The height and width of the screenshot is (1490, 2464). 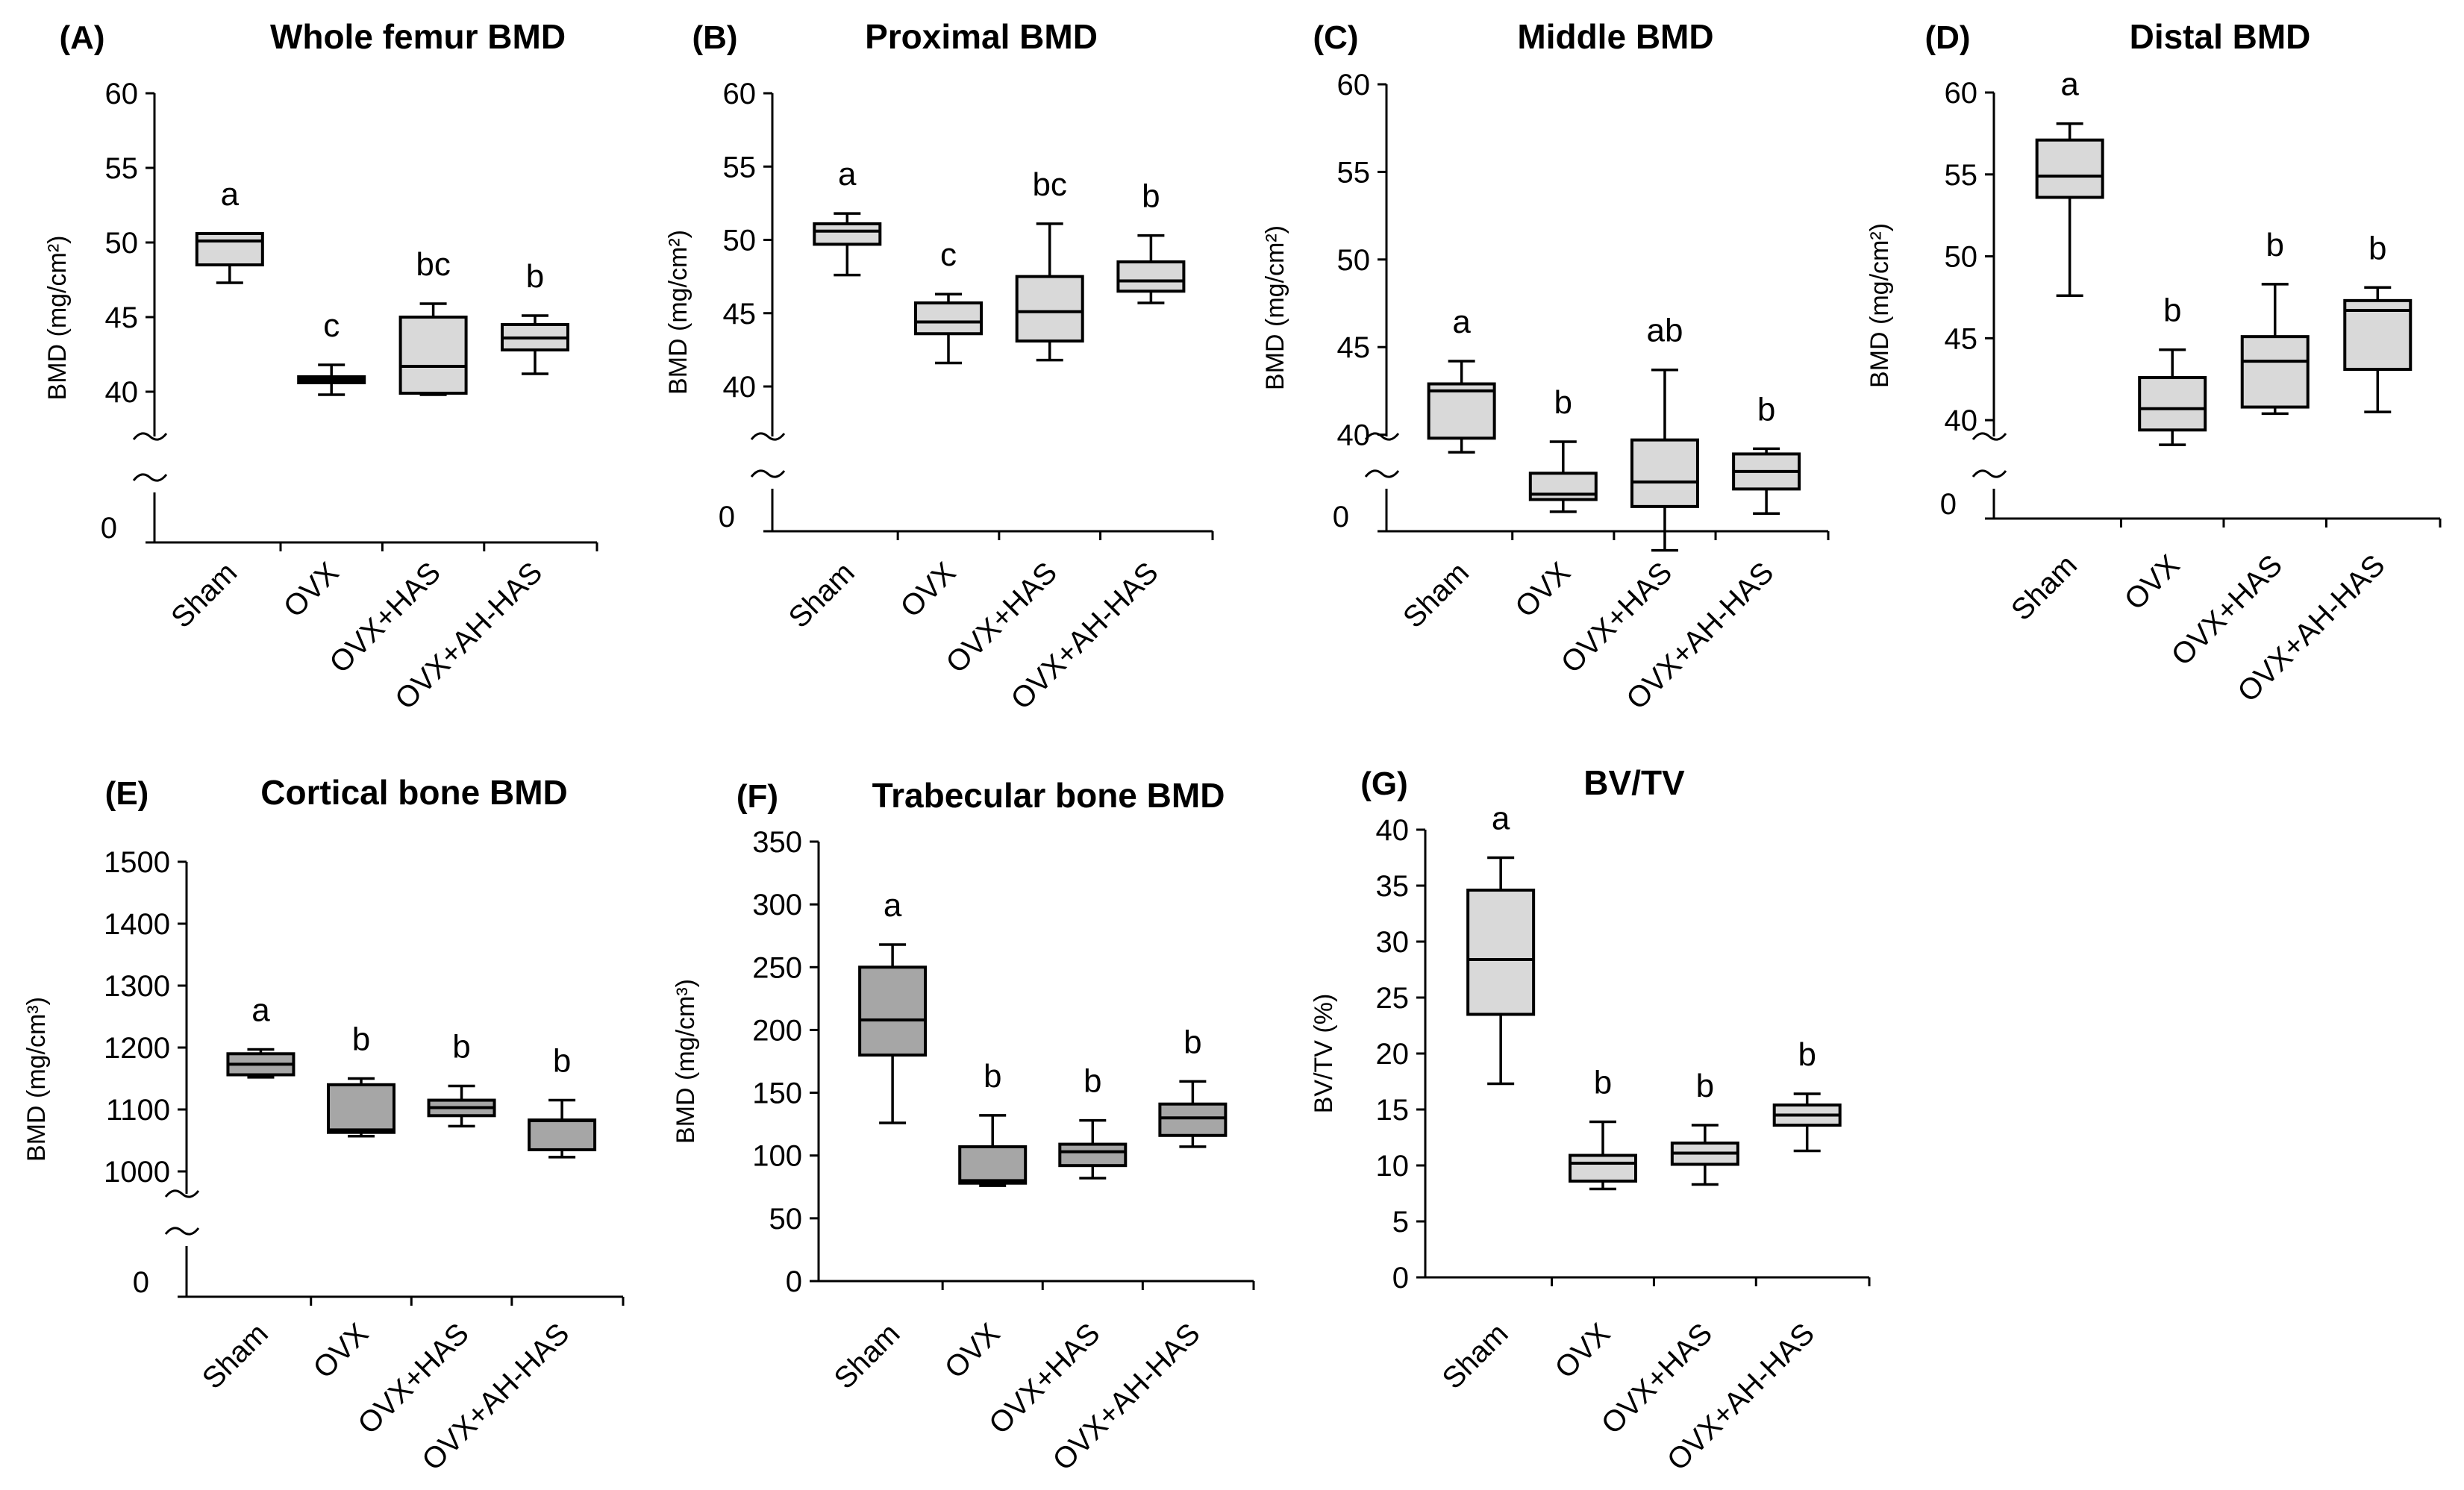 What do you see at coordinates (777, 1030) in the screenshot?
I see `y-tick-label: 200` at bounding box center [777, 1030].